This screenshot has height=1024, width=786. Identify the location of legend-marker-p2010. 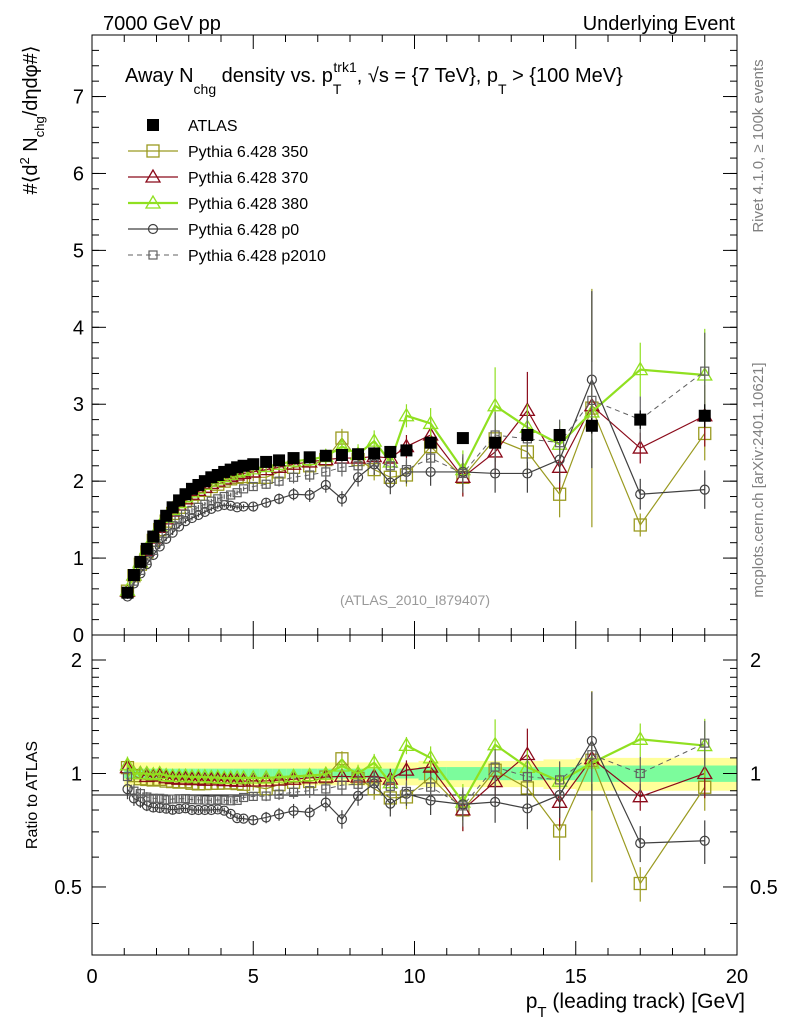
(153, 255).